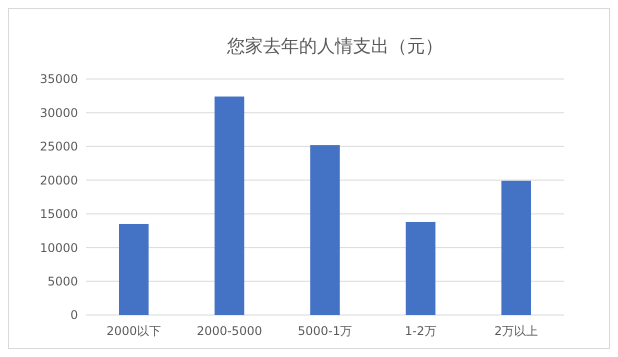 The image size is (618, 357). Describe the element at coordinates (59, 79) in the screenshot. I see `y-tick-label: 35000` at that location.